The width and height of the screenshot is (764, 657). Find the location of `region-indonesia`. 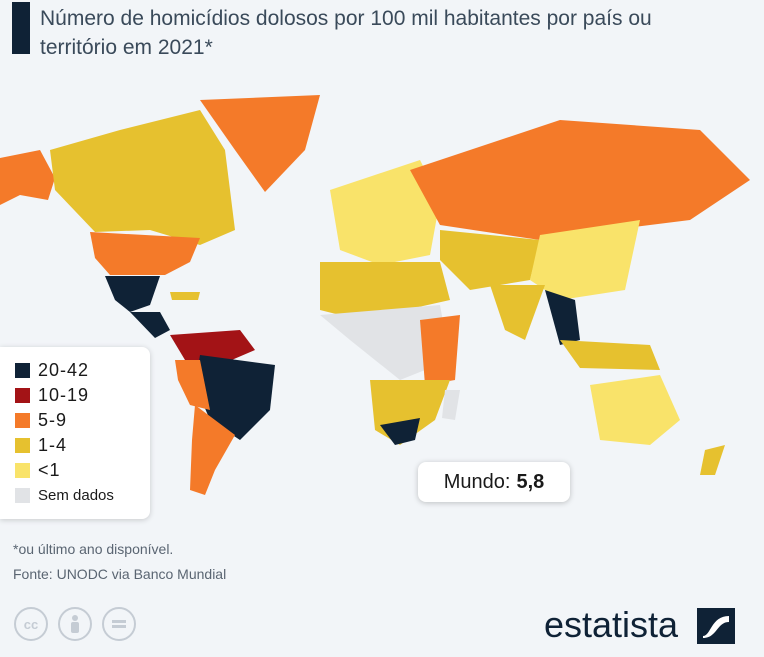

region-indonesia is located at coordinates (610, 355).